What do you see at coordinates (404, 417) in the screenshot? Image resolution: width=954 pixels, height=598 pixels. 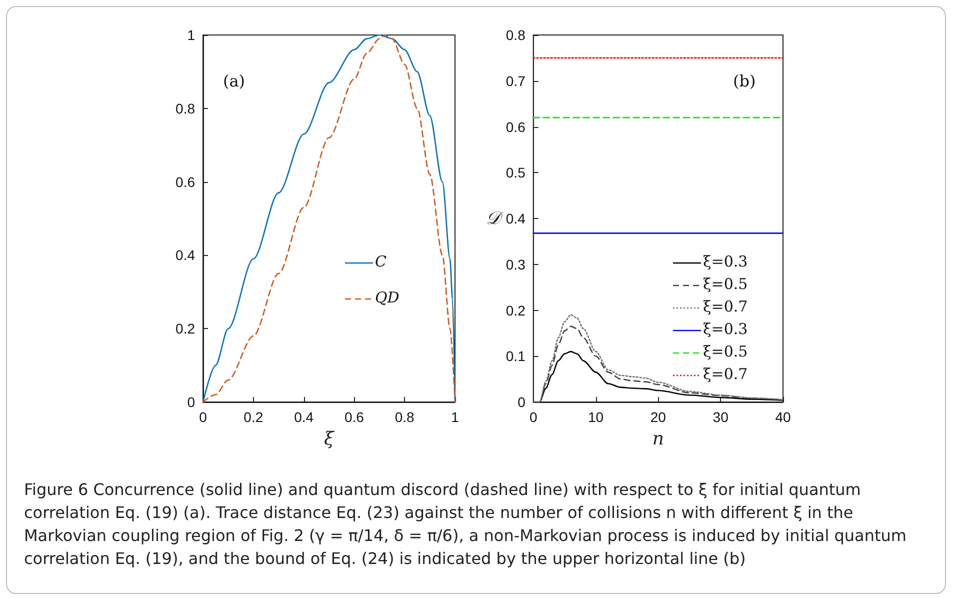 I see `x-tick-label: 0.8` at bounding box center [404, 417].